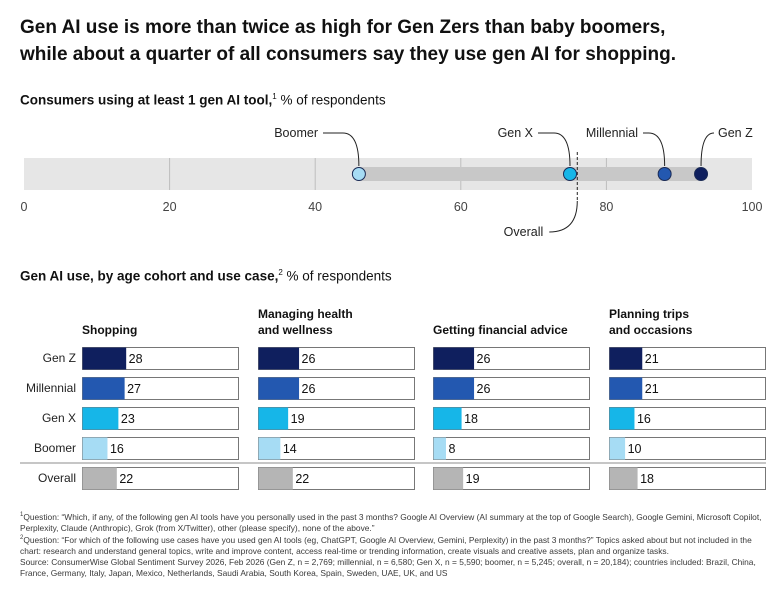 Image resolution: width=783 pixels, height=611 pixels. Describe the element at coordinates (109, 330) in the screenshot. I see `use-case-header: Shopping` at that location.